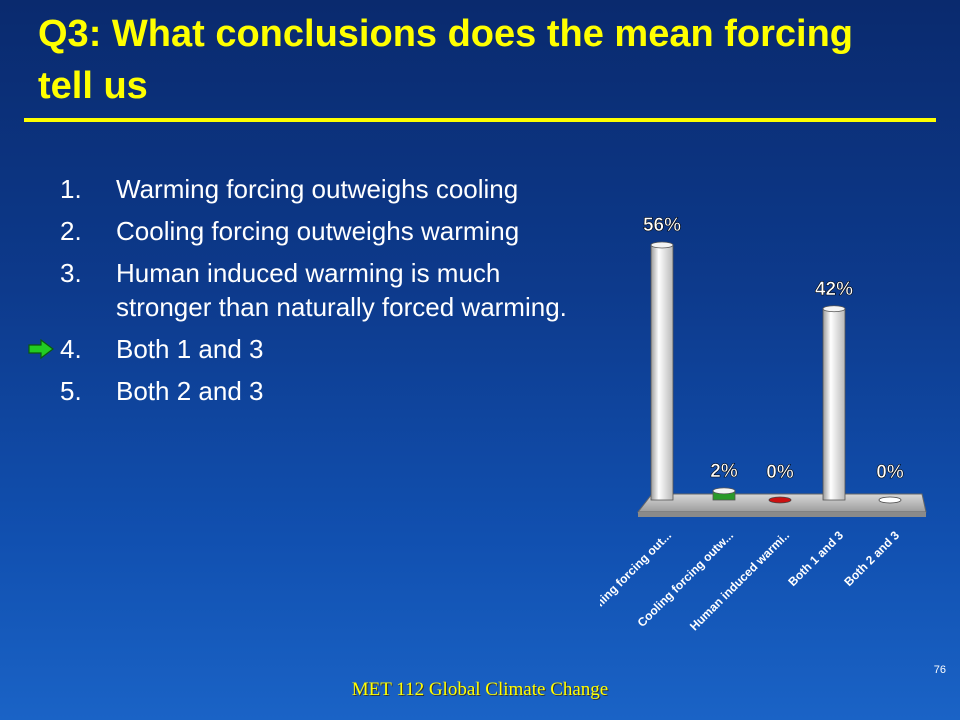 The image size is (960, 720). I want to click on answer-option-1: 1. Warming forcing outweighs cooling, so click(330, 189).